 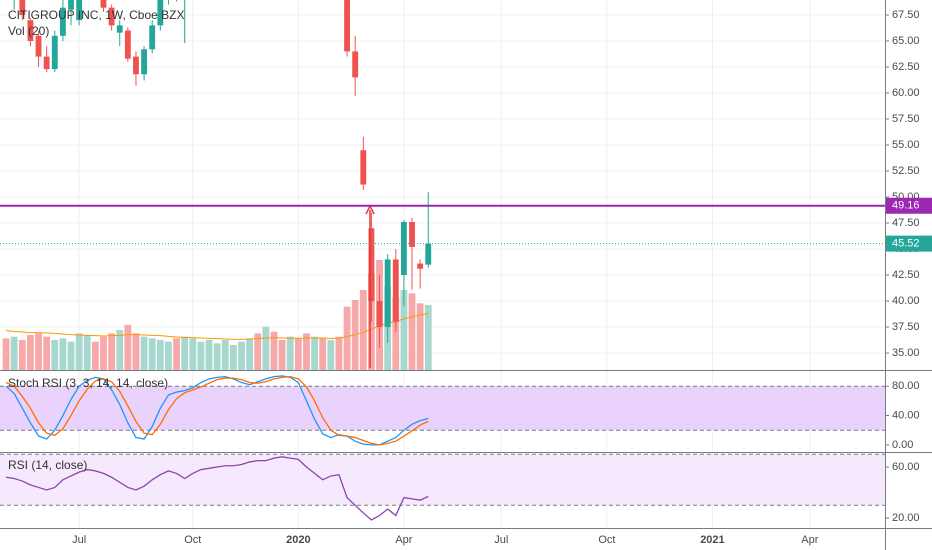 I want to click on y-tick-label: 67.50, so click(x=906, y=15).